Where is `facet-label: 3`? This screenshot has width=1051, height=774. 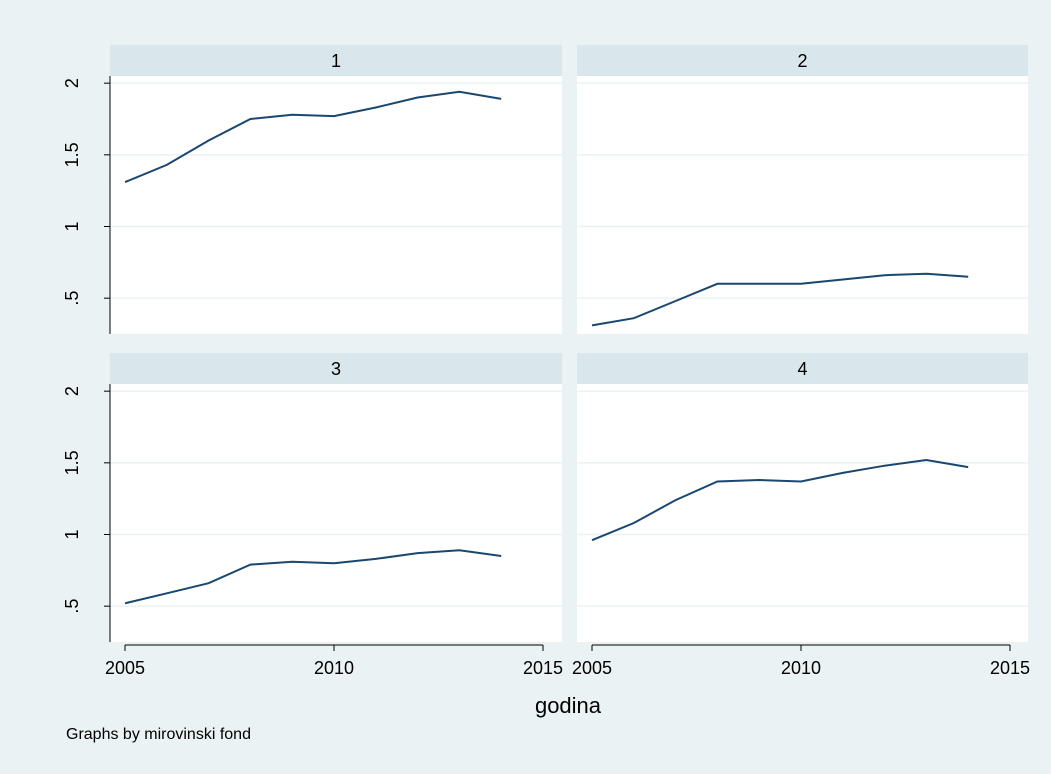 facet-label: 3 is located at coordinates (336, 369).